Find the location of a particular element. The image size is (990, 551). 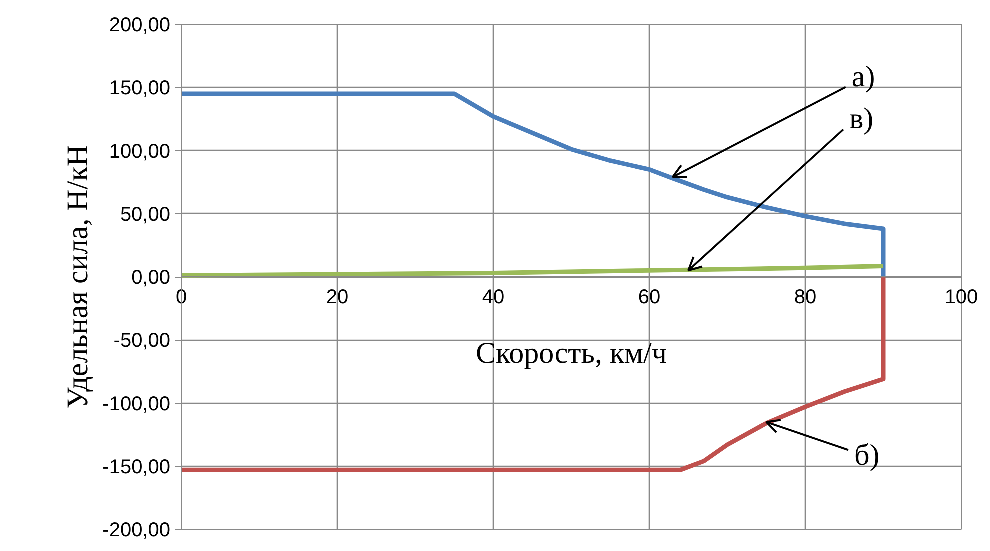

annotation: б) is located at coordinates (867, 455).